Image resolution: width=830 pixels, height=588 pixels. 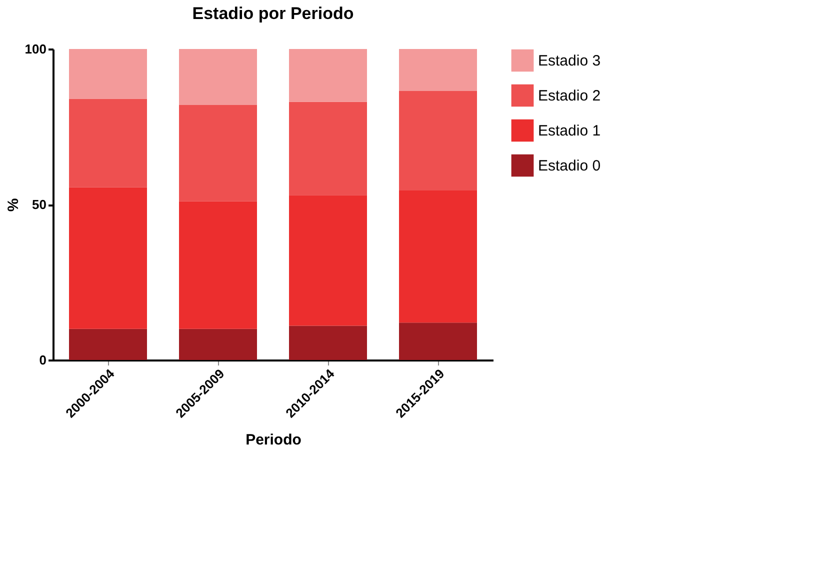 I want to click on chart-title: Estadio por Periodo, so click(x=273, y=13).